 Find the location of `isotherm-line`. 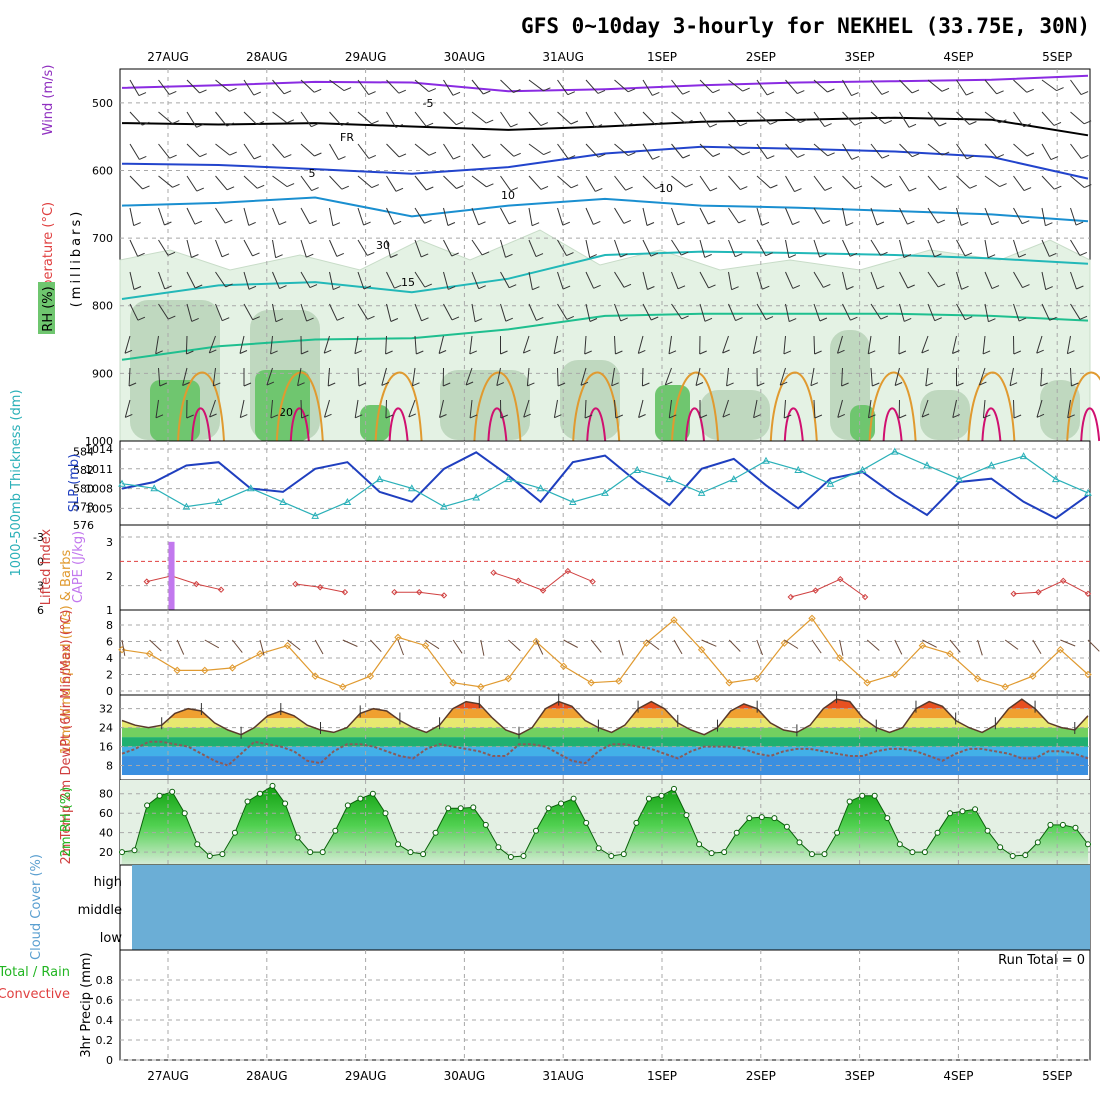

isotherm-line is located at coordinates (605, 209).